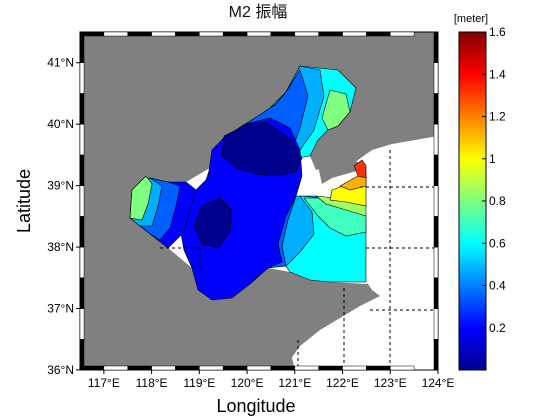 The width and height of the screenshot is (539, 418). What do you see at coordinates (152, 383) in the screenshot?
I see `x-tick-label: 118°E` at bounding box center [152, 383].